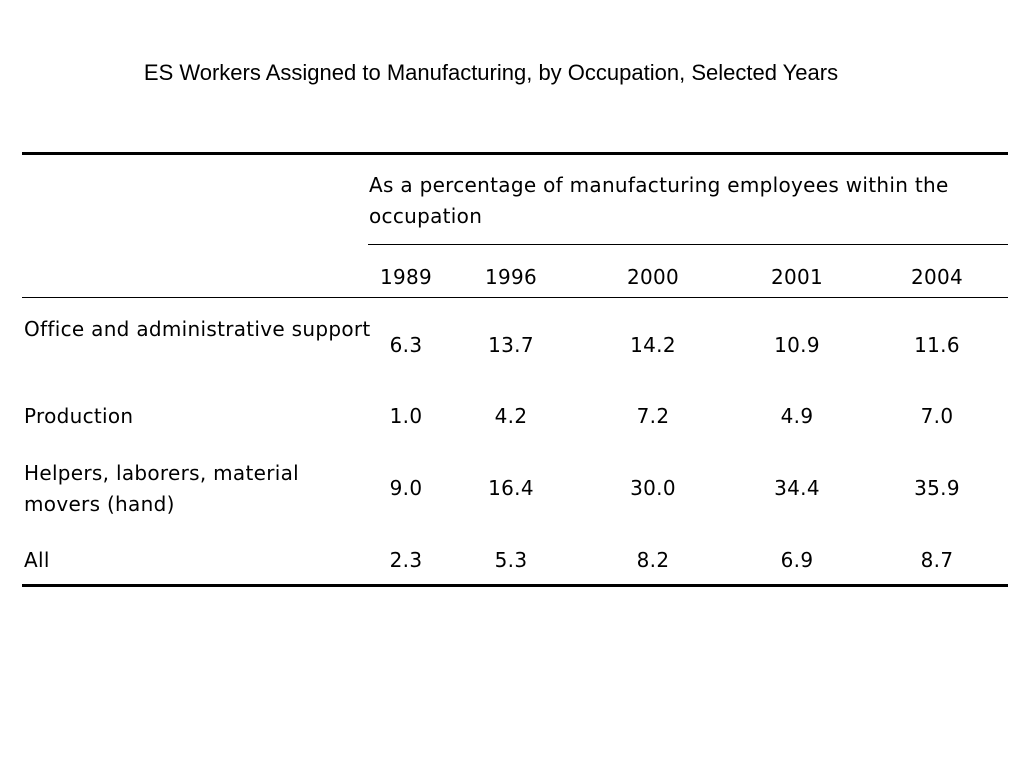 This screenshot has height=768, width=1024. What do you see at coordinates (653, 345) in the screenshot?
I see `table-cell: 14.2` at bounding box center [653, 345].